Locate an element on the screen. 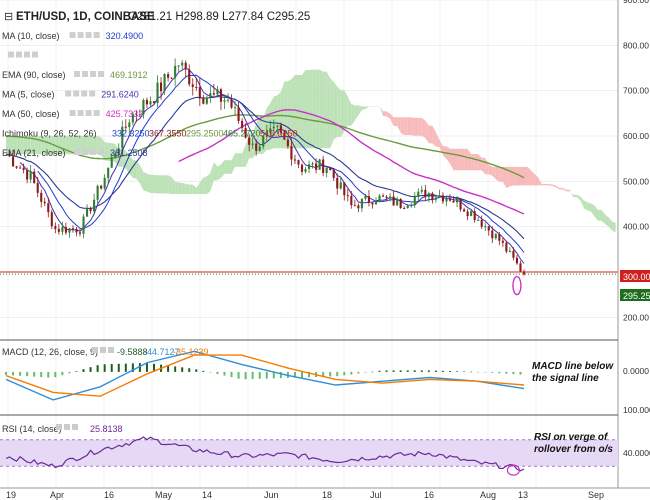 The image size is (650, 500). rsi-value: 25.8138 is located at coordinates (106, 429).